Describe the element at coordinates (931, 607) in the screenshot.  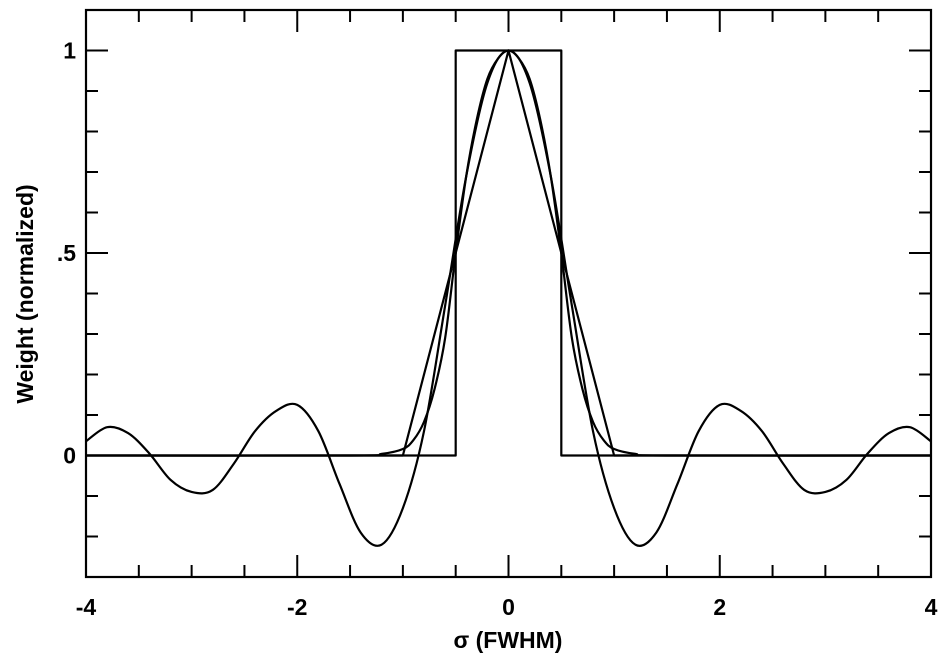
I see `x-tick-label: 4` at that location.